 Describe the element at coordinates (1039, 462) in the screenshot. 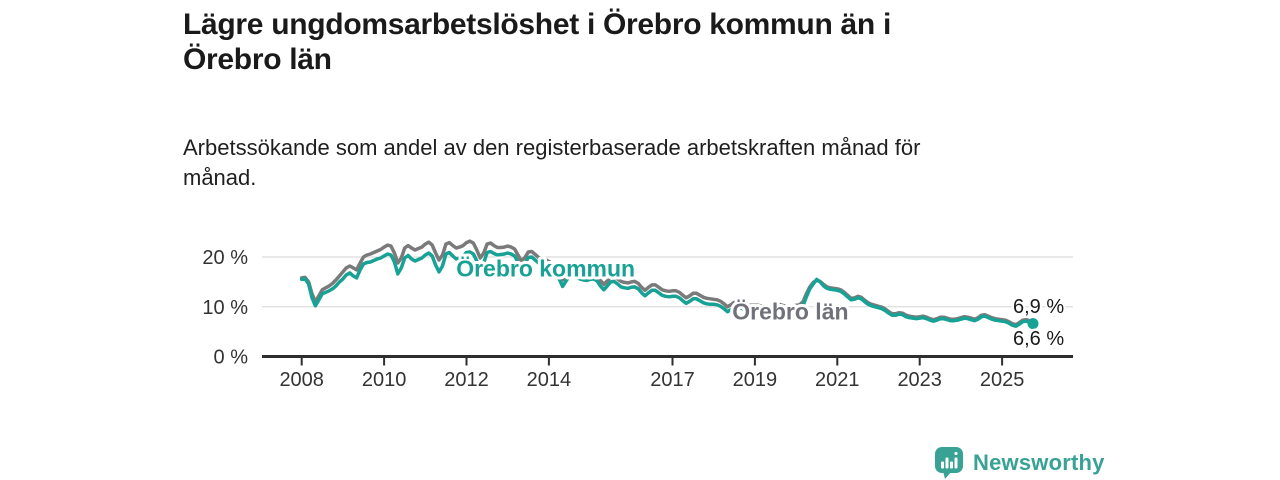

I see `newsworthy-logo-text: Newsworthy` at that location.